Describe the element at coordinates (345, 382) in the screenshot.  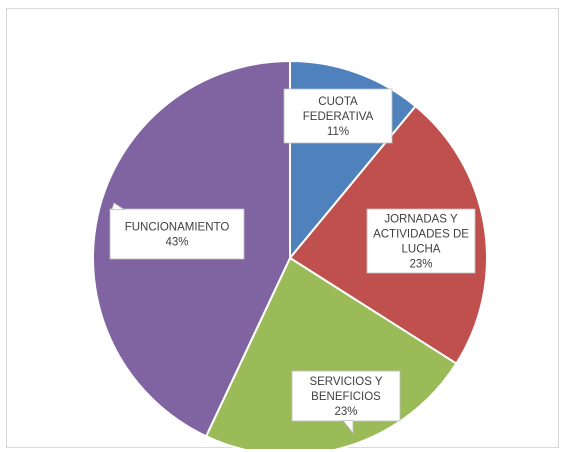
I see `data-label-category: SERVICIOS Y` at that location.